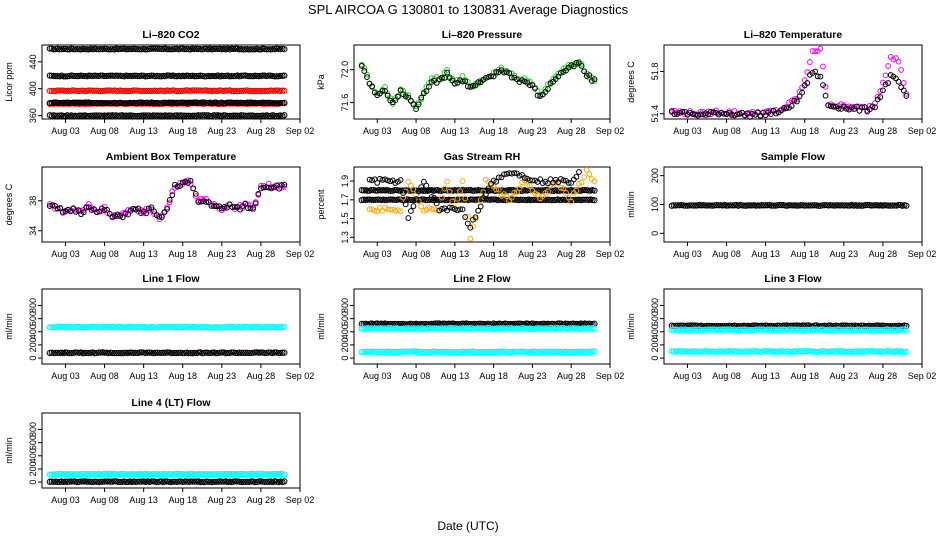 This screenshot has width=936, height=540. Describe the element at coordinates (377, 254) in the screenshot. I see `x-tick-label: Aug 03` at that location.